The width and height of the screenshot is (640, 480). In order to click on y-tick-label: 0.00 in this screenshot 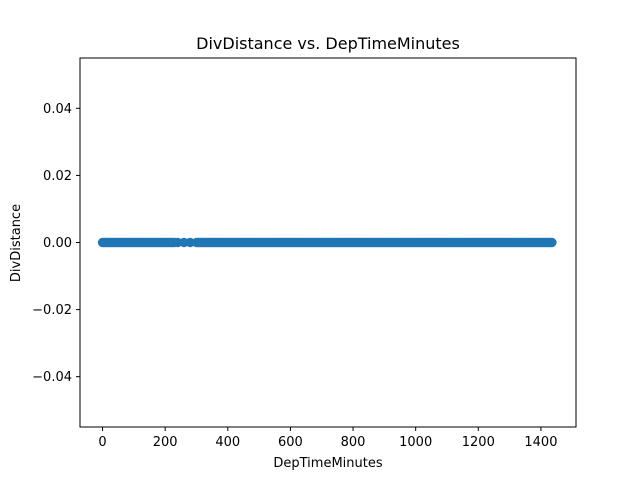, I will do `click(57, 243)`.